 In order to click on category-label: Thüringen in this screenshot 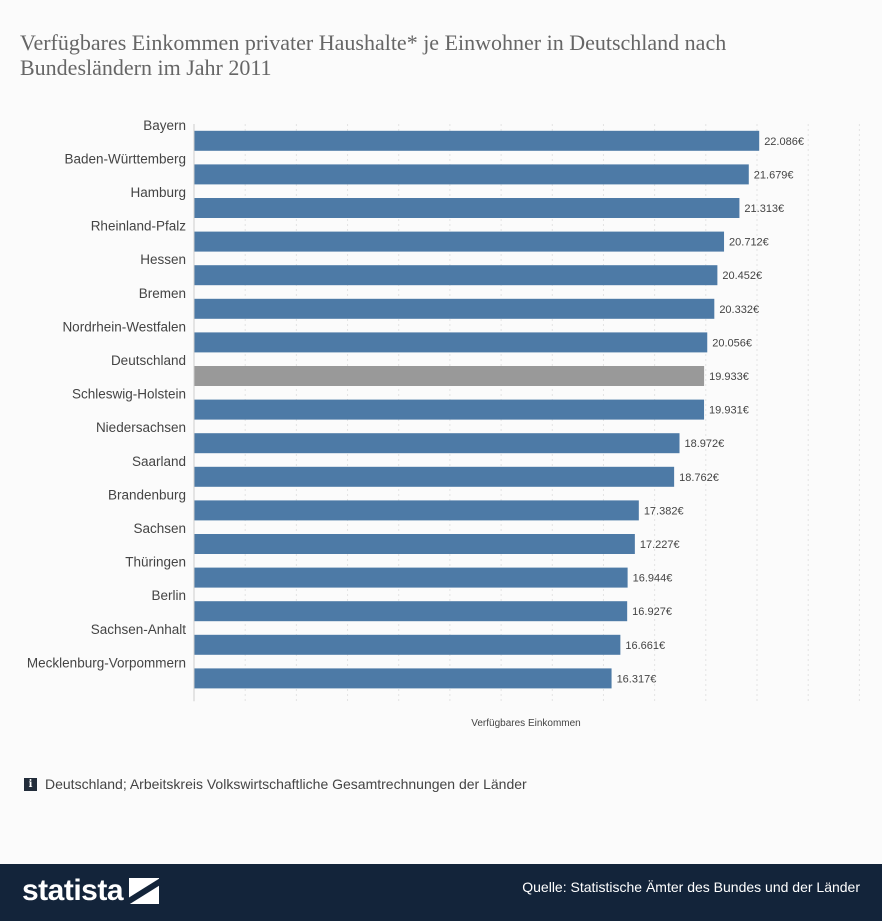, I will do `click(155, 562)`.